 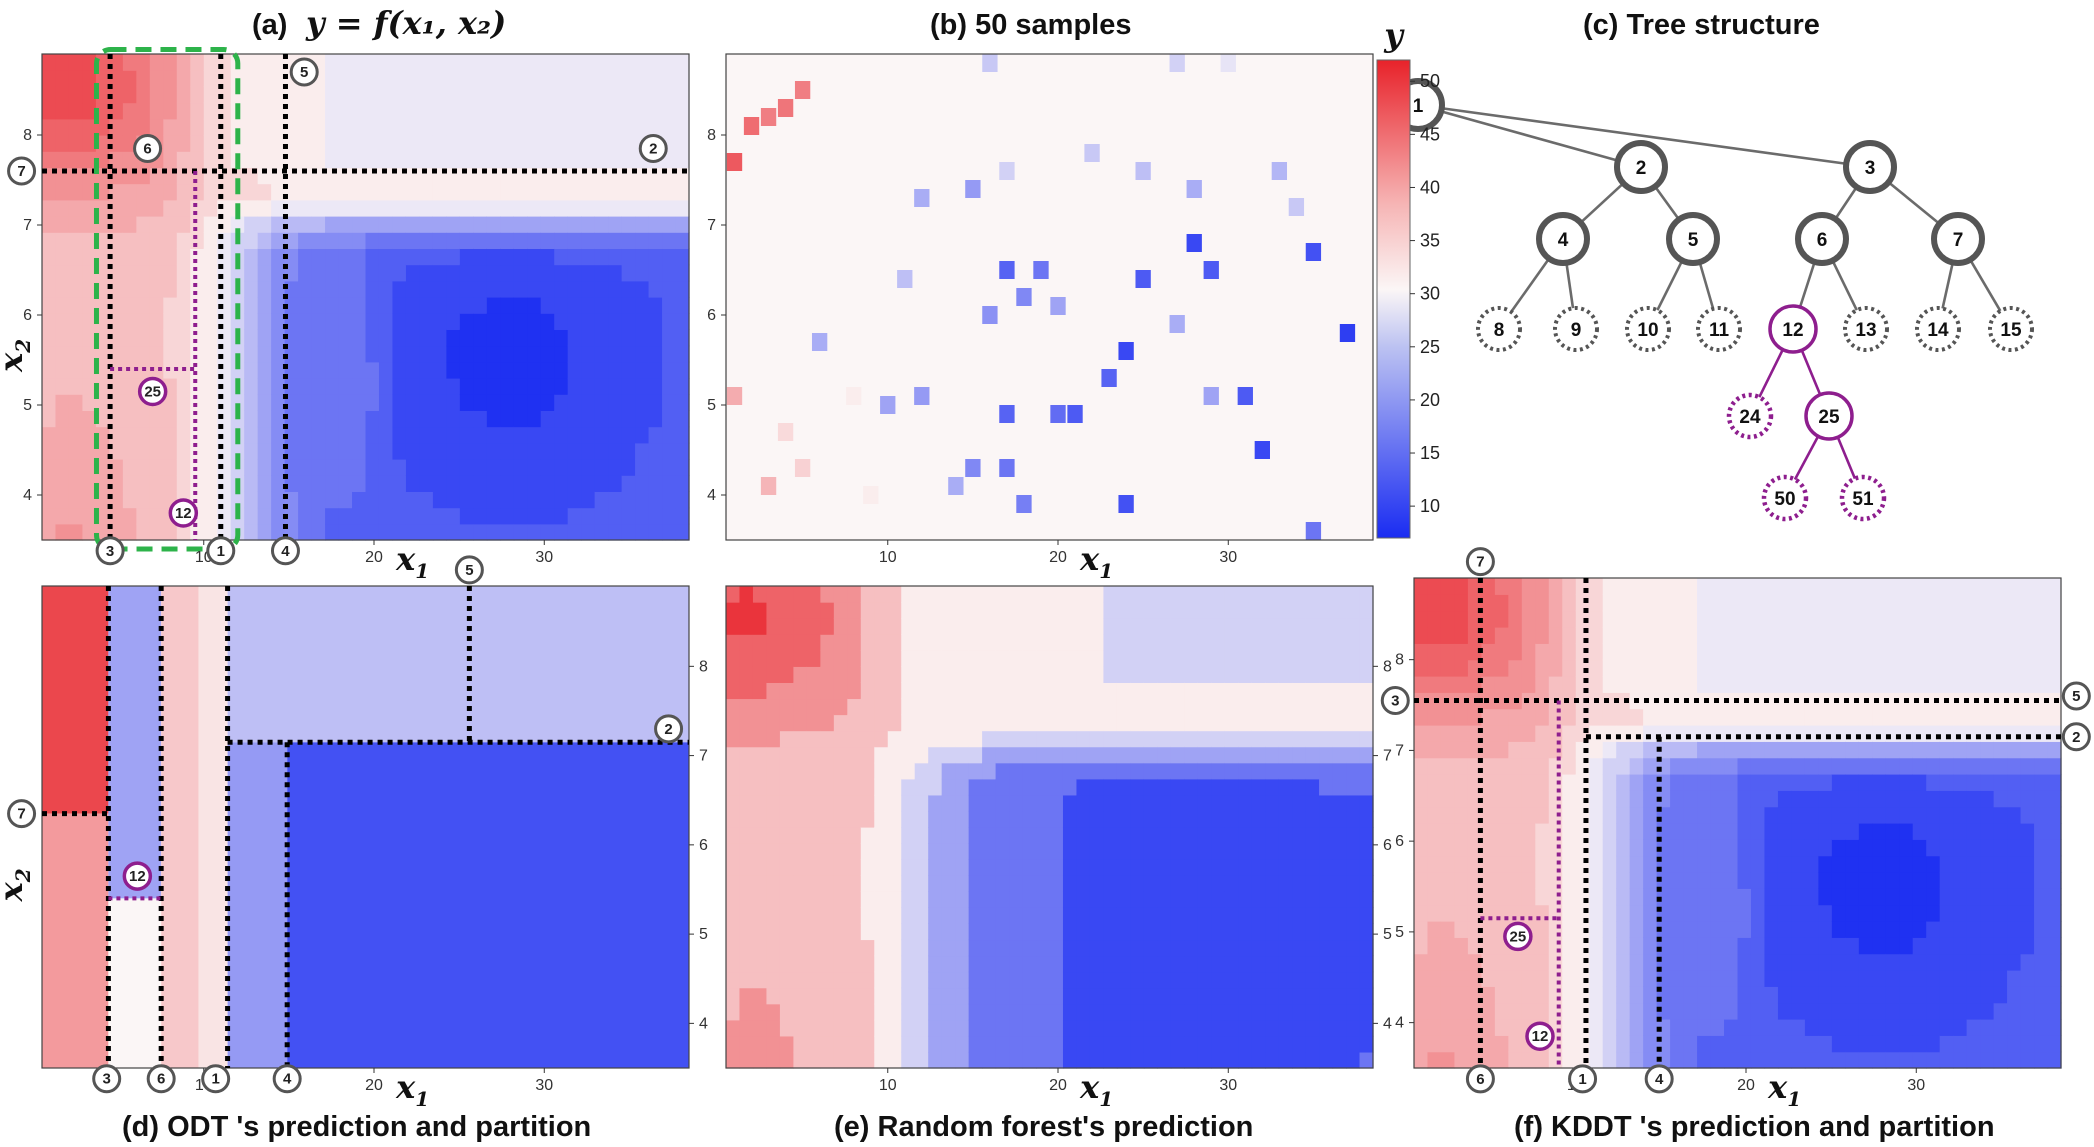 I want to click on tree-node-7: 7, so click(x=1958, y=239).